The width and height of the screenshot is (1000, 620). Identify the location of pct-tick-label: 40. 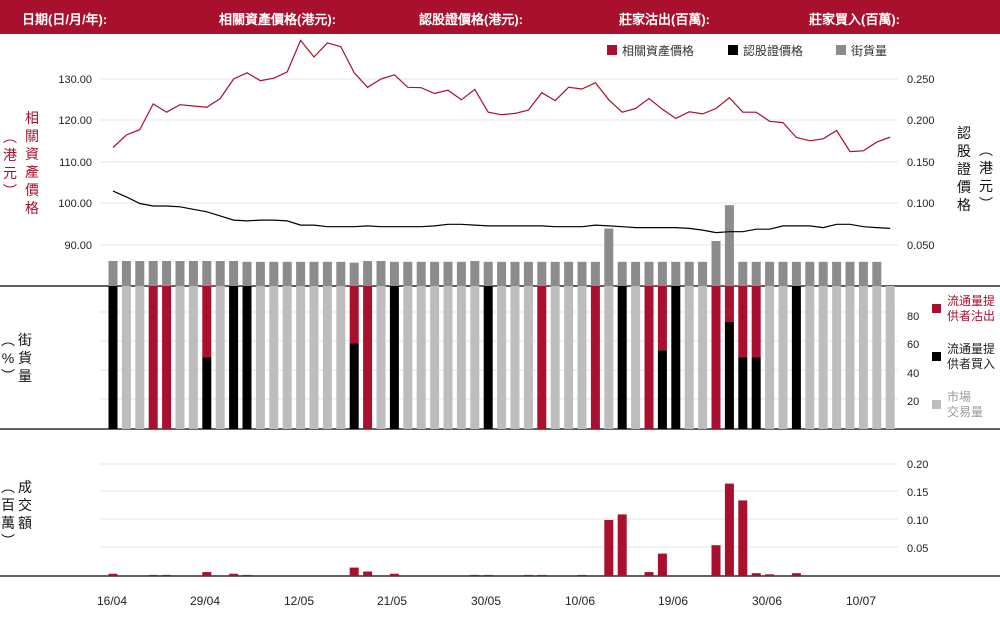
(913, 374).